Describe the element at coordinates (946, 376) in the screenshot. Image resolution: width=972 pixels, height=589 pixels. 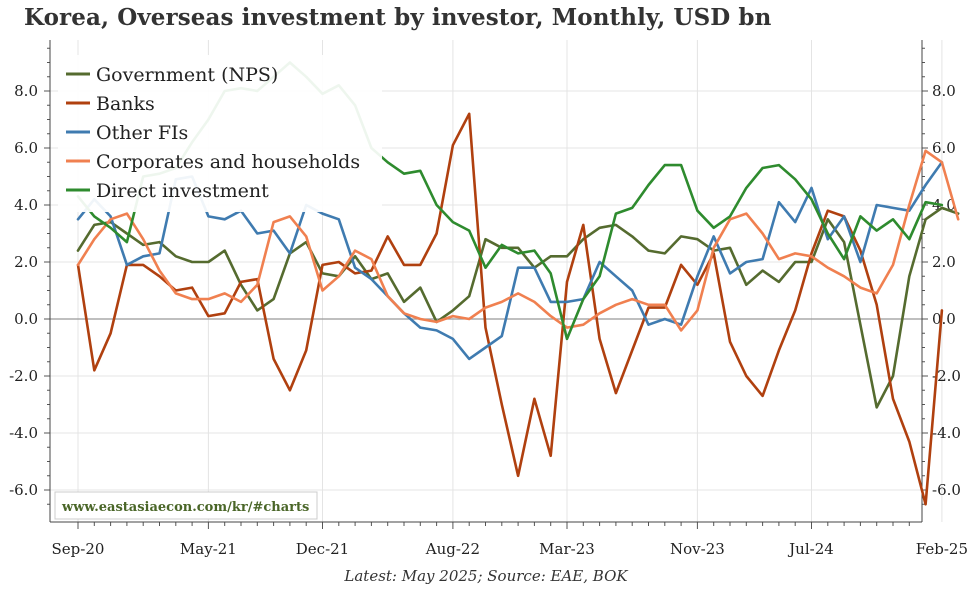
I see `y-tick-label-right: -2.0` at that location.